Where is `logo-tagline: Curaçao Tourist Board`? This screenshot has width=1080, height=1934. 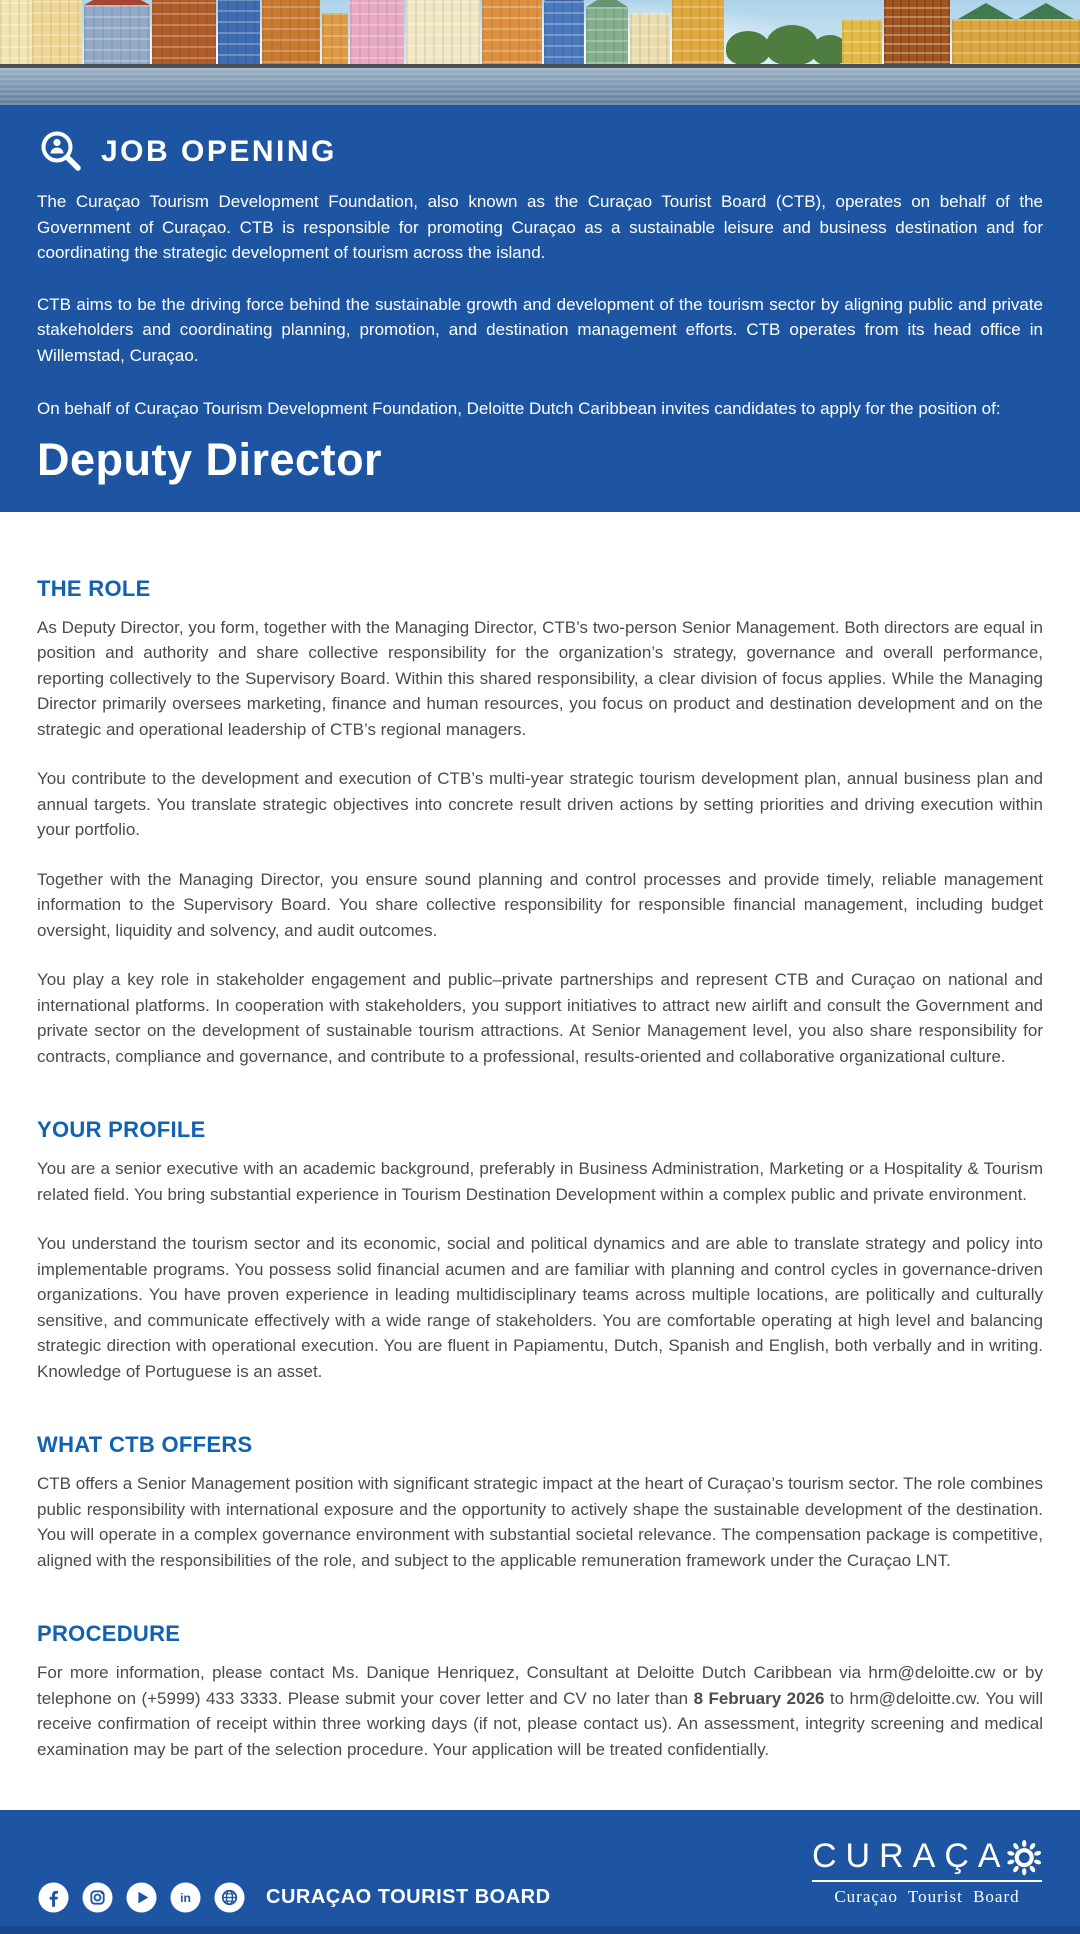 logo-tagline: Curaçao Tourist Board is located at coordinates (927, 1896).